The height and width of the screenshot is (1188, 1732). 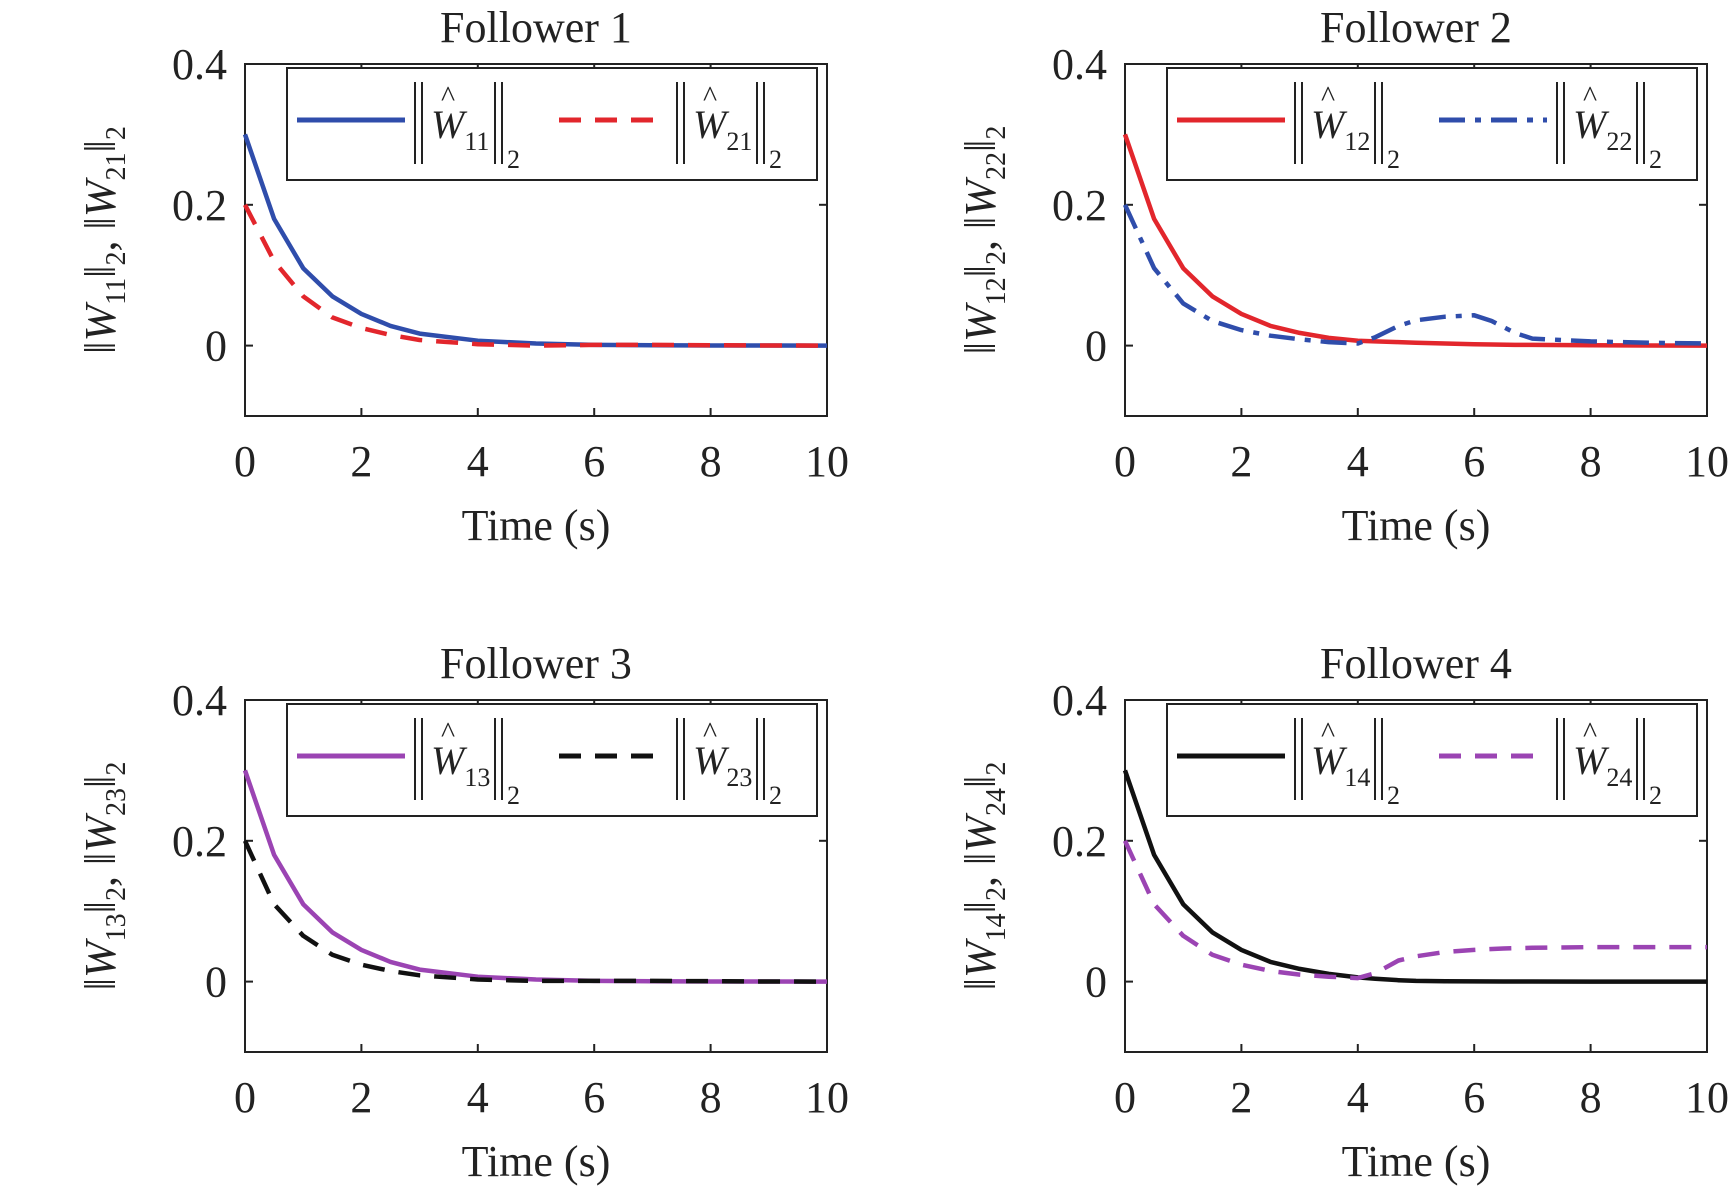 What do you see at coordinates (116, 167) in the screenshot?
I see `y-weight-subscript: 21` at bounding box center [116, 167].